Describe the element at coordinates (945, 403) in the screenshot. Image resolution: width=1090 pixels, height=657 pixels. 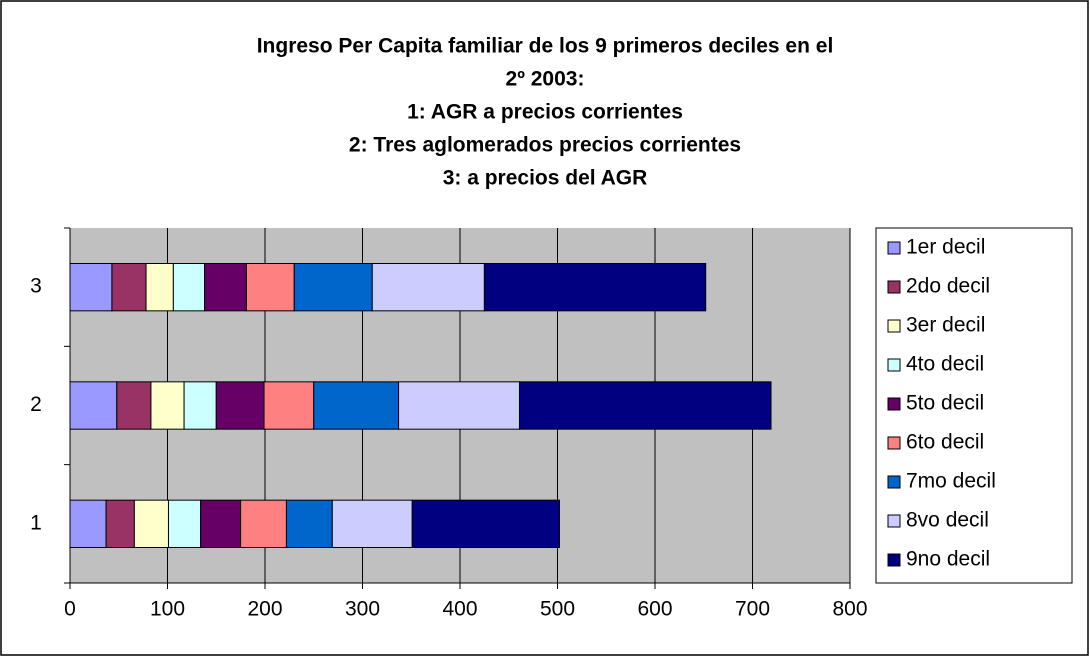
I see `legend-label: 5to decil` at that location.